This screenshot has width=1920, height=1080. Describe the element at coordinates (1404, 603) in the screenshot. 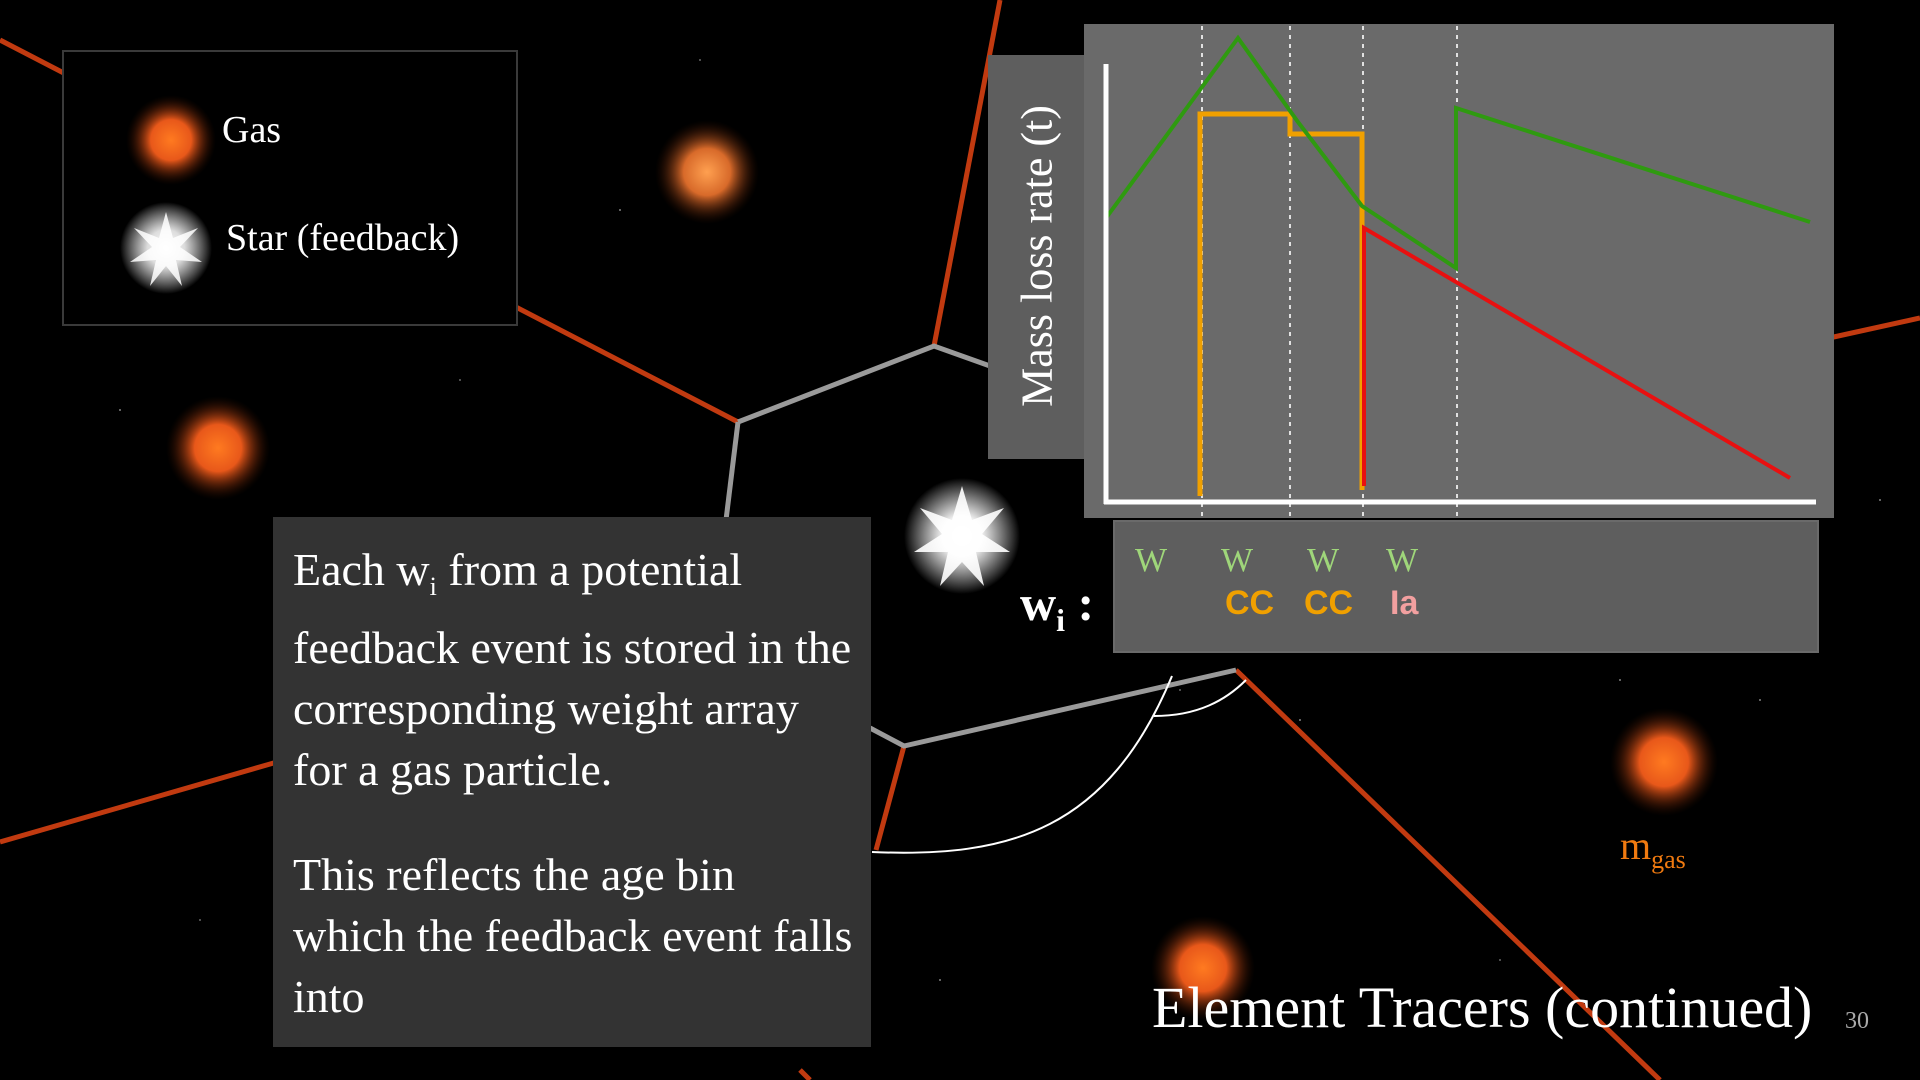

I see `bin-4-type: Ia` at that location.